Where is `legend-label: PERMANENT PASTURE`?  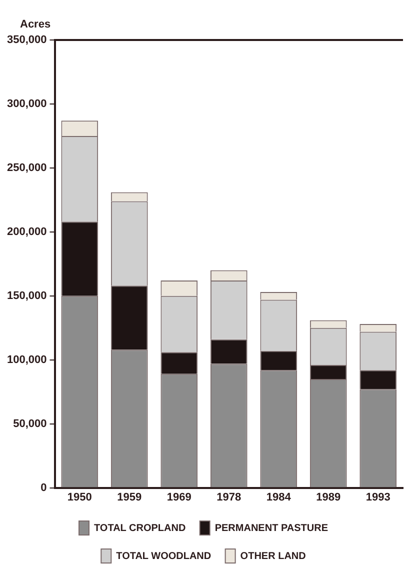 legend-label: PERMANENT PASTURE is located at coordinates (271, 528).